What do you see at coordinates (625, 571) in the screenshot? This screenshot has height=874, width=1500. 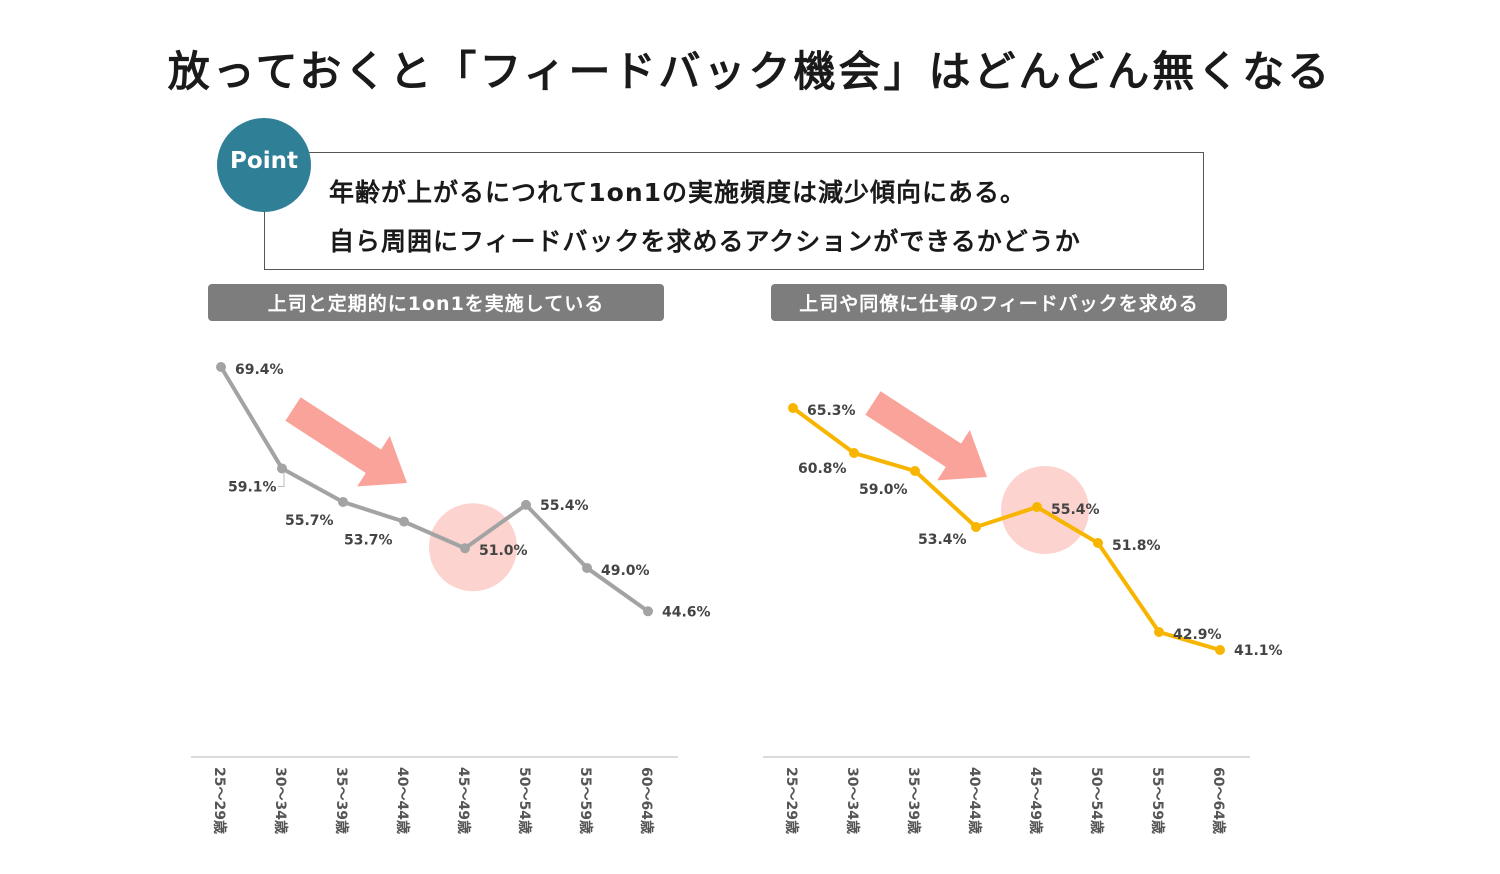 I see `data-label: 49.0%` at bounding box center [625, 571].